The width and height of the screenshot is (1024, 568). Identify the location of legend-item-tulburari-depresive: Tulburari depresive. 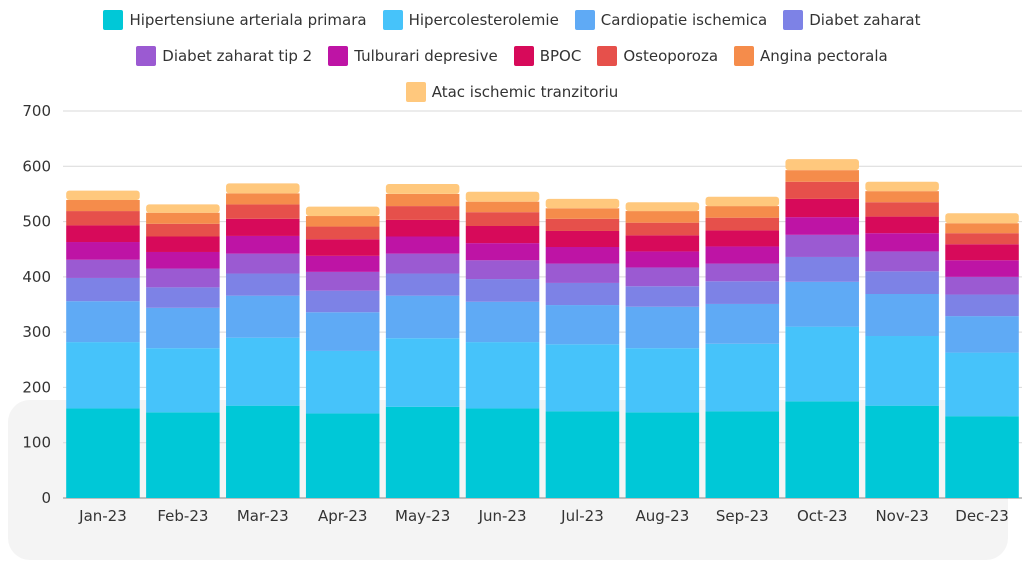
(413, 56).